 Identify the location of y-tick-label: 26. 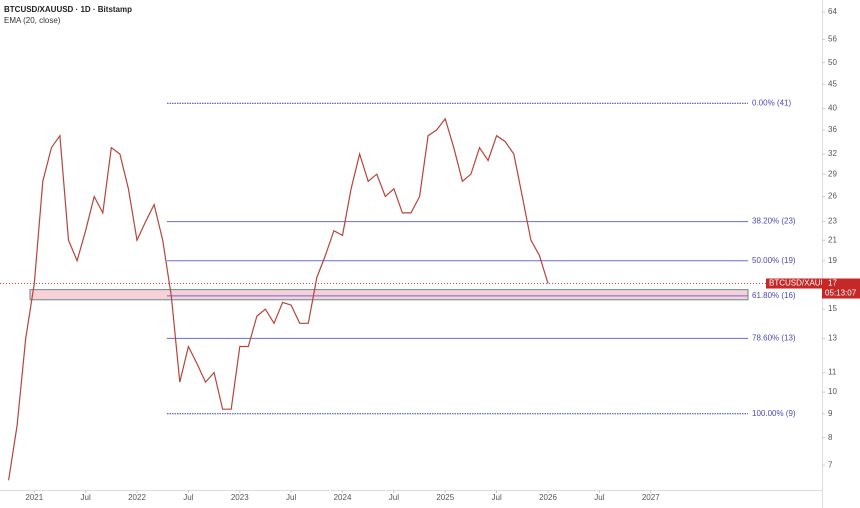
(832, 196).